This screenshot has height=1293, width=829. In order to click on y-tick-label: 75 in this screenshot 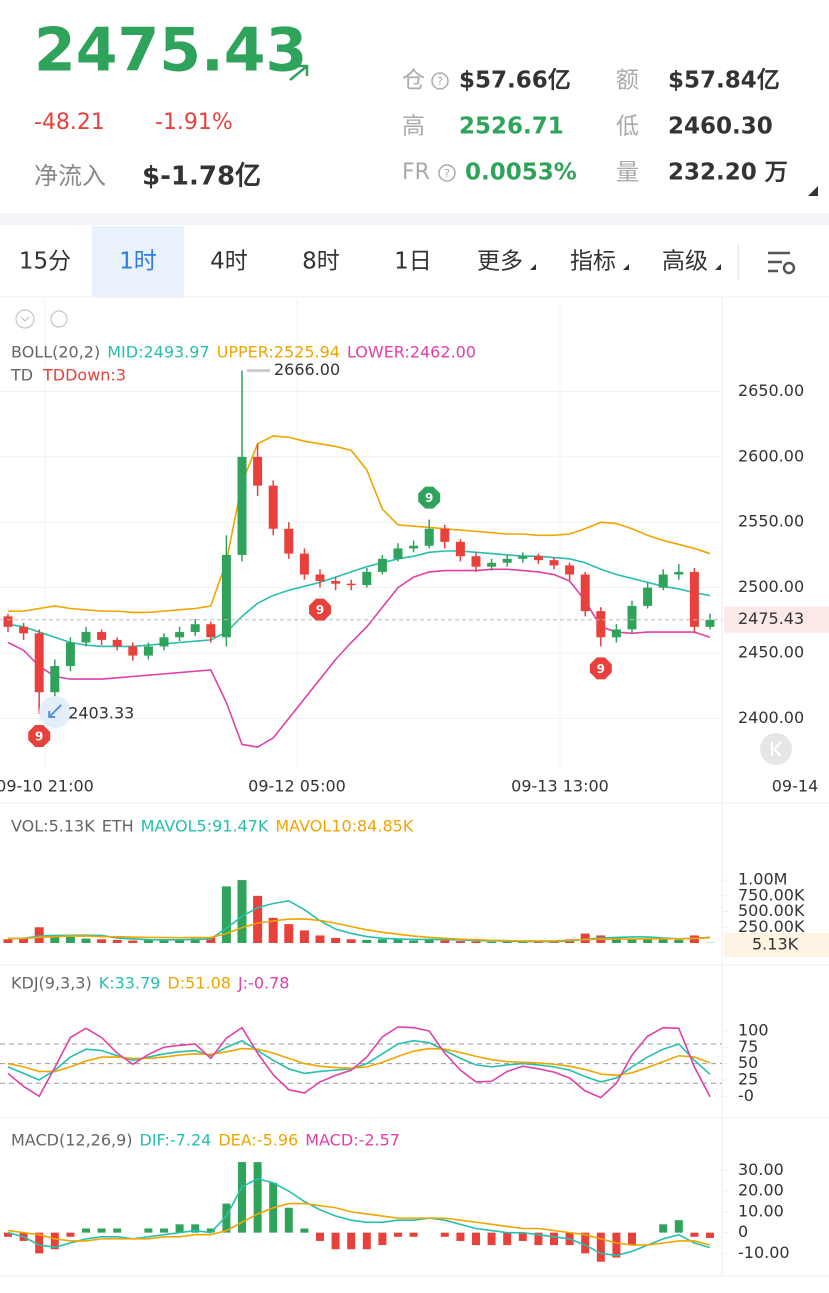, I will do `click(748, 1046)`.